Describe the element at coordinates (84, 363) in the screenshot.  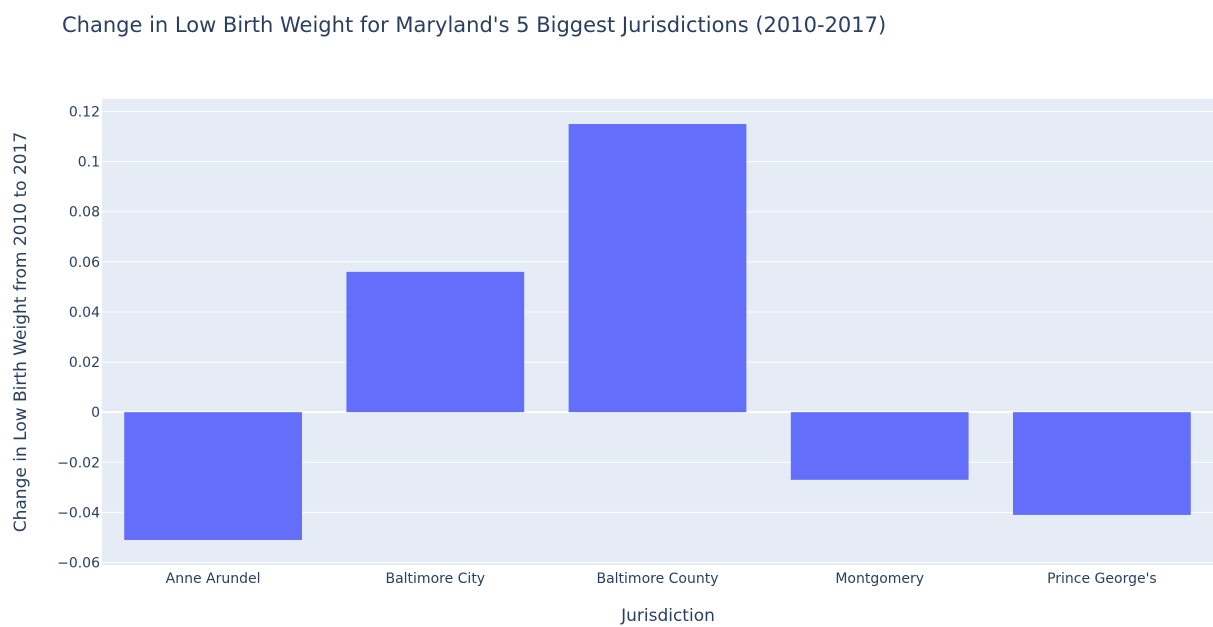
I see `y-tick-label: 0.02` at that location.